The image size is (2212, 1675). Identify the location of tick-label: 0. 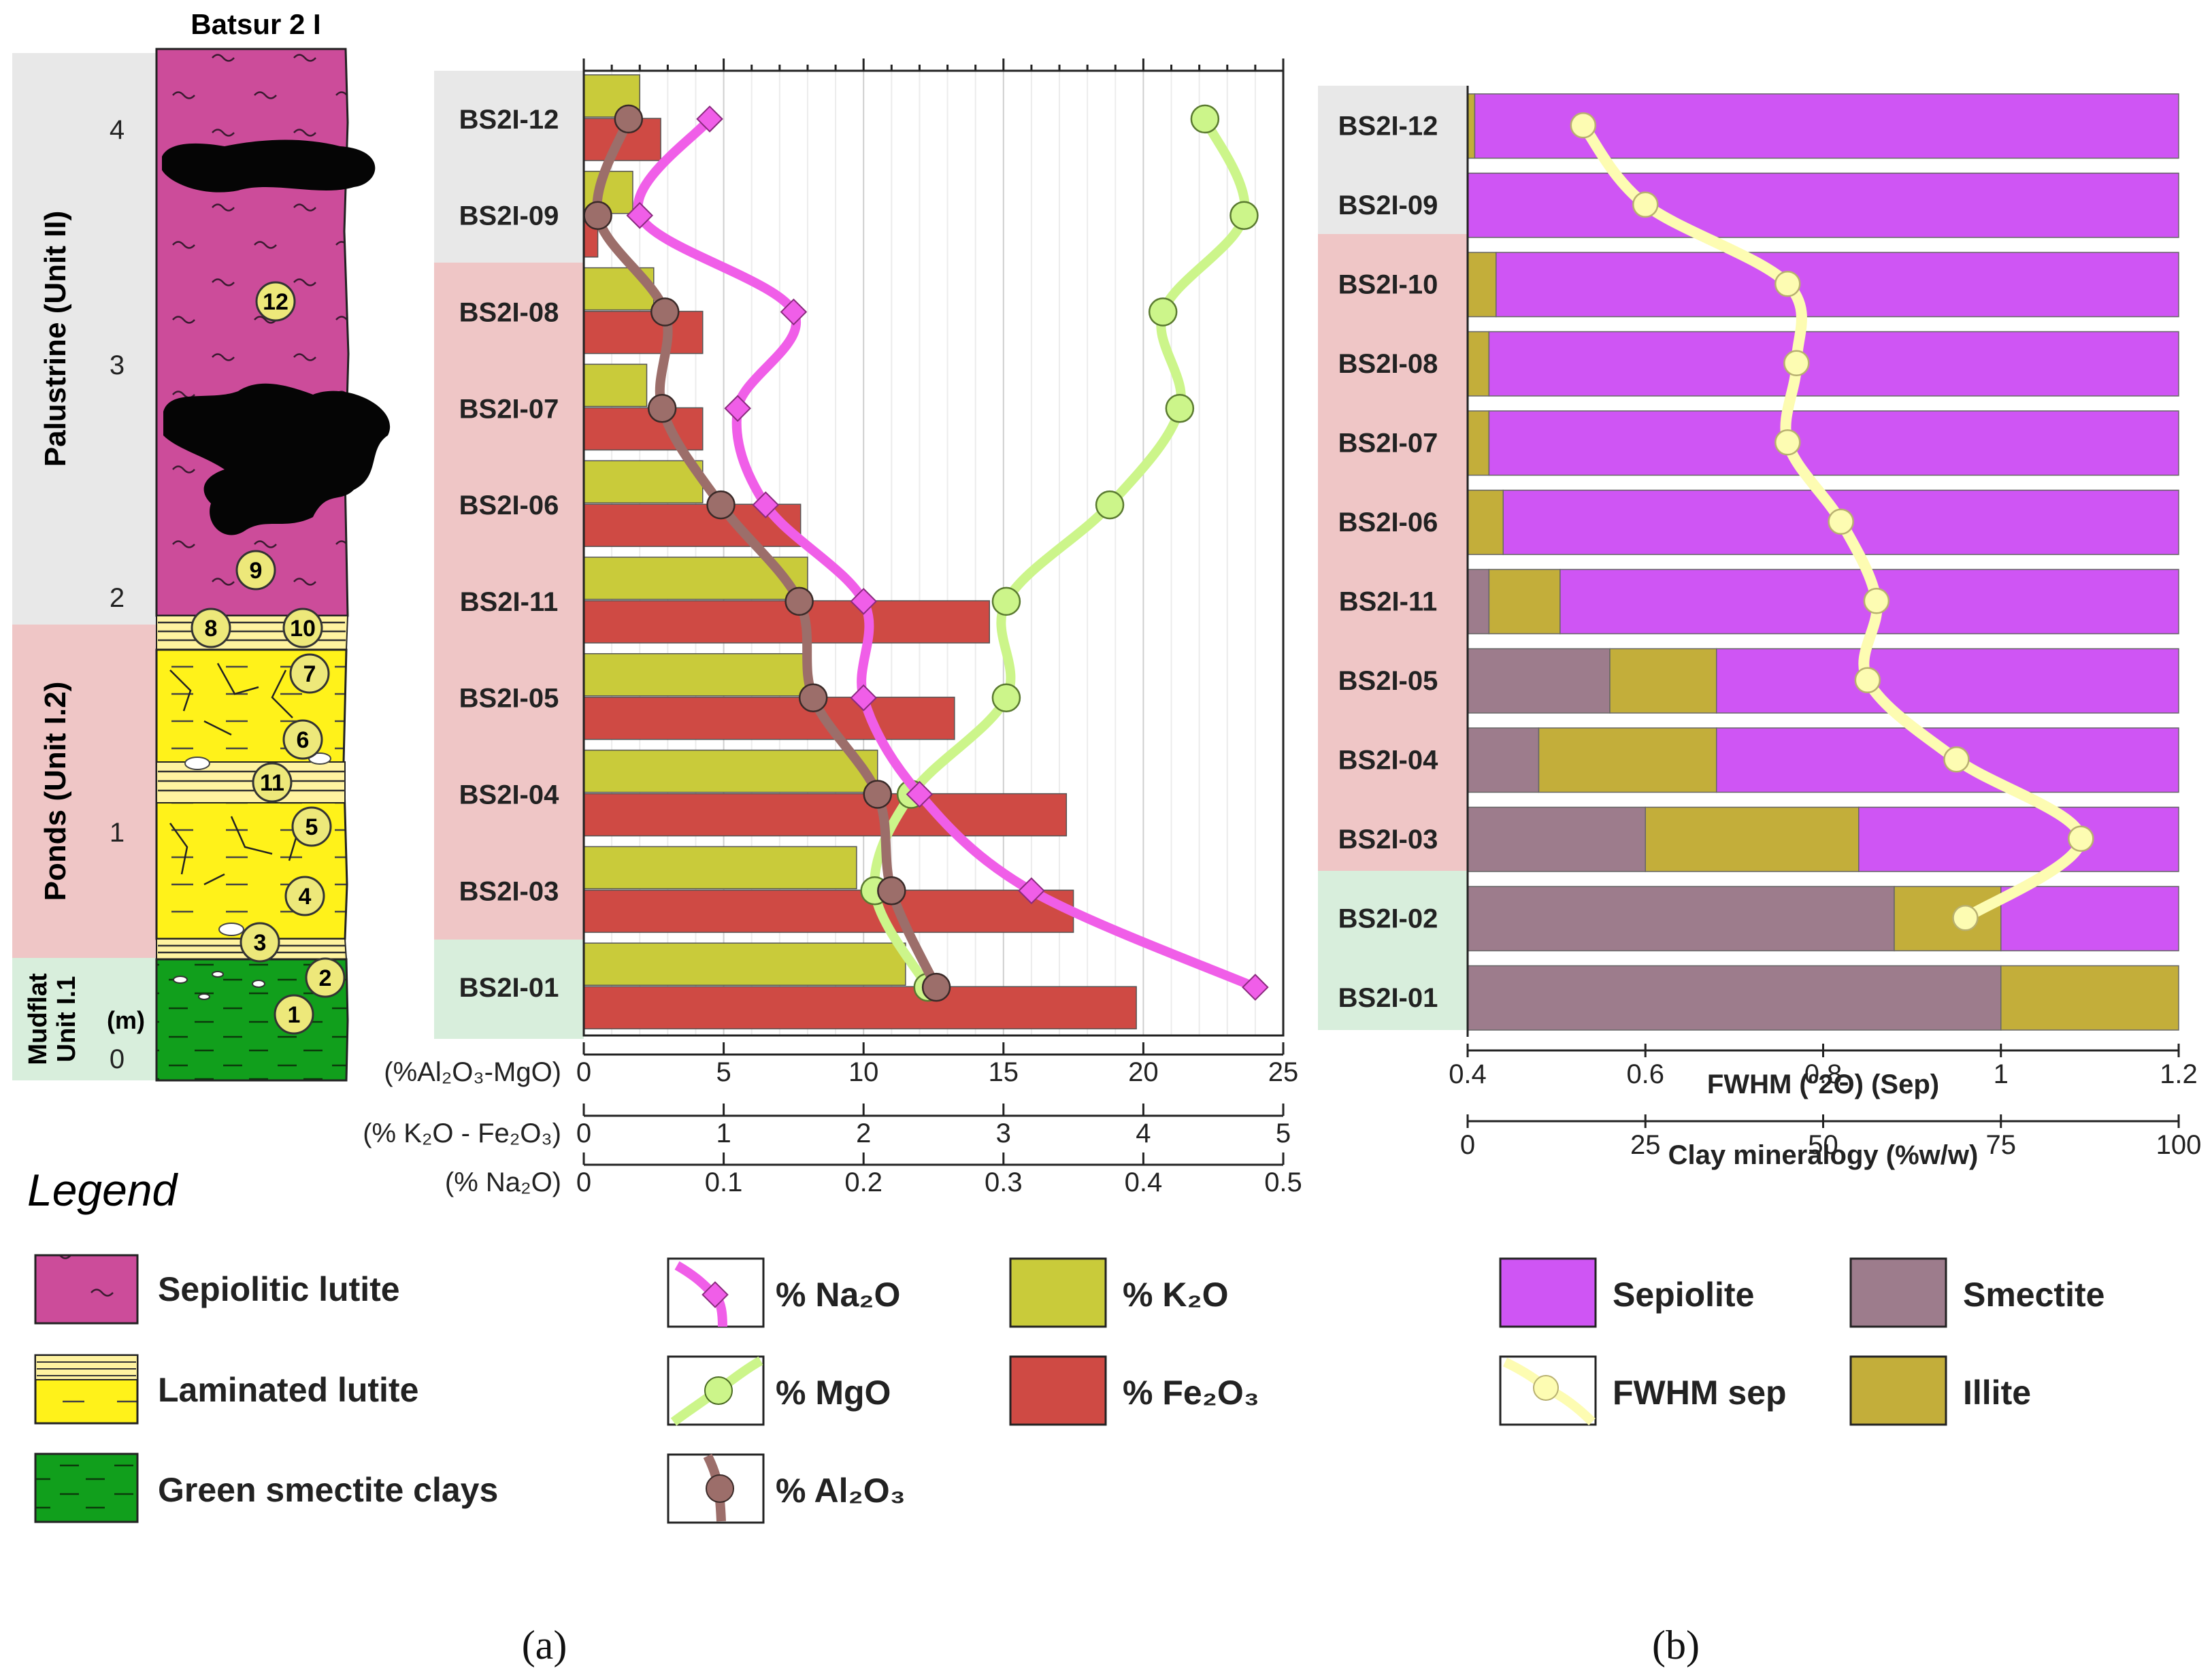
(583, 1133).